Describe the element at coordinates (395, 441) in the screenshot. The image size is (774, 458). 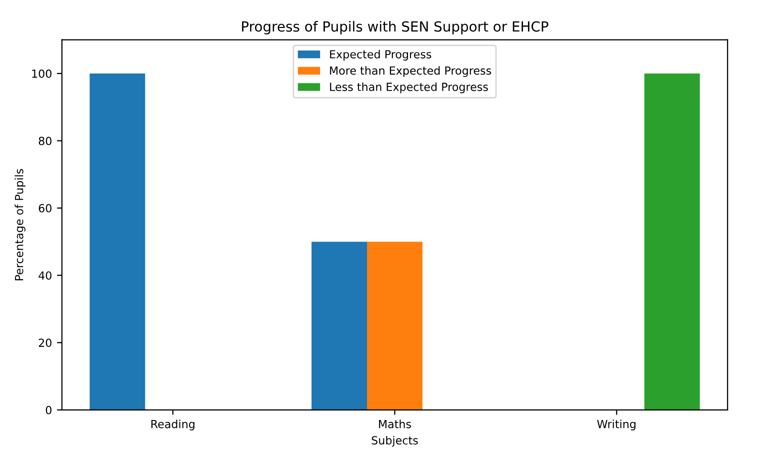
I see `x-axis-title: Subjects` at that location.